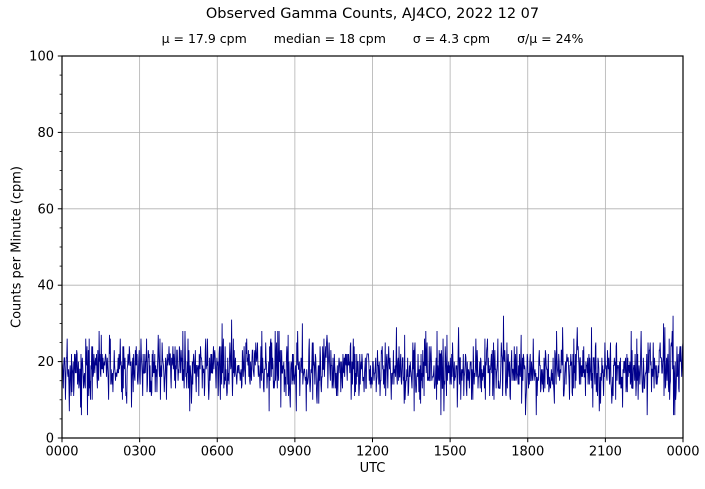  I want to click on x-tick-label: 2100, so click(605, 452).